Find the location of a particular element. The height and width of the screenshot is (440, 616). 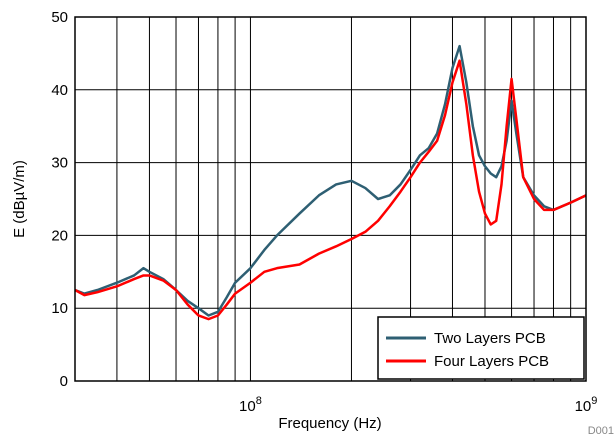

y-tick-label: 40 is located at coordinates (59, 90).